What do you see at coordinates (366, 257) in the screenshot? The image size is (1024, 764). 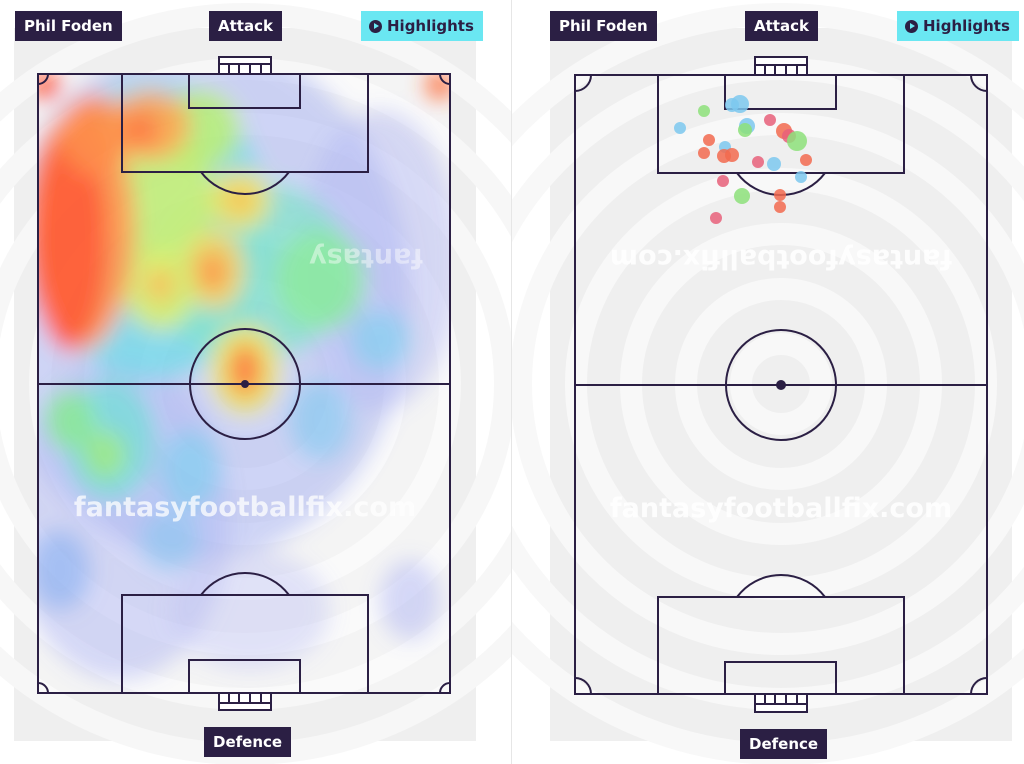 I see `watermark-mirrored: fantasy` at bounding box center [366, 257].